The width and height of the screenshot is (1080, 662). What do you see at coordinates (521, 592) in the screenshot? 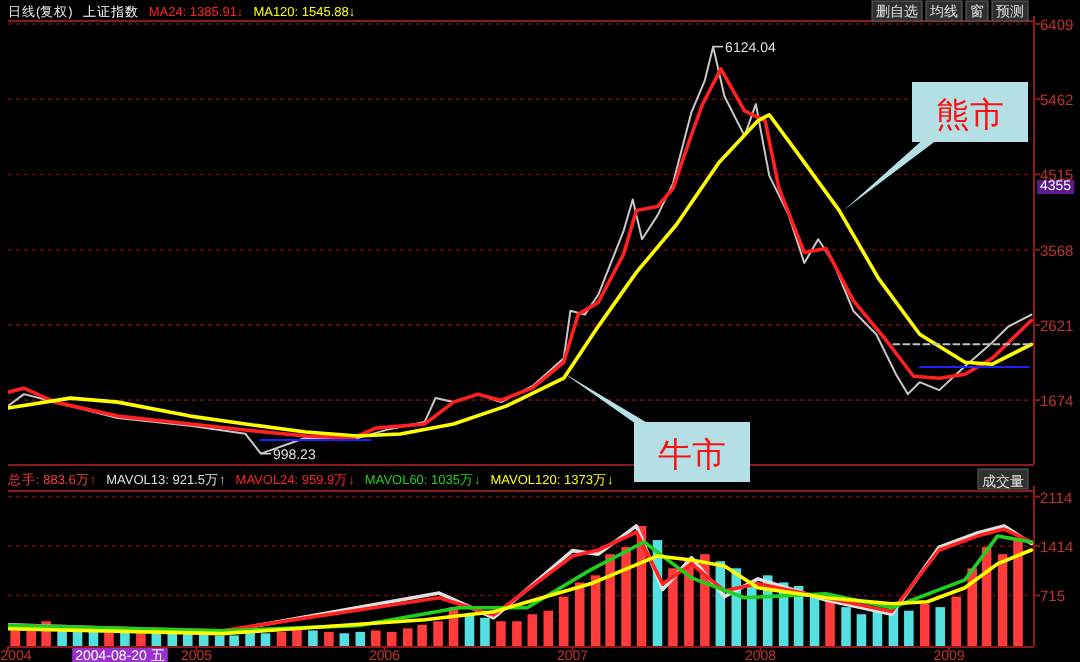
I see `line-series` at bounding box center [521, 592].